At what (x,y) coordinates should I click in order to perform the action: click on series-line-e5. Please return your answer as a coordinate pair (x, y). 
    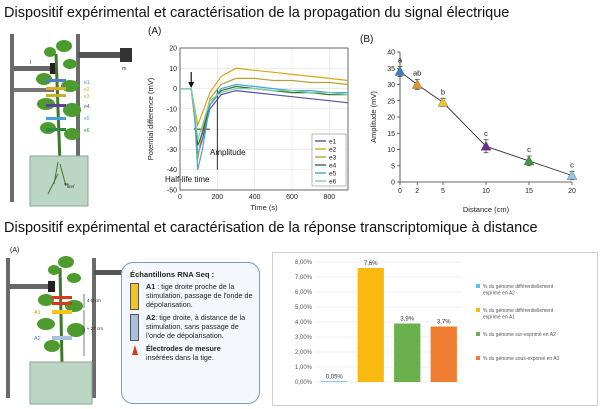
    Looking at the image, I should click on (264, 126).